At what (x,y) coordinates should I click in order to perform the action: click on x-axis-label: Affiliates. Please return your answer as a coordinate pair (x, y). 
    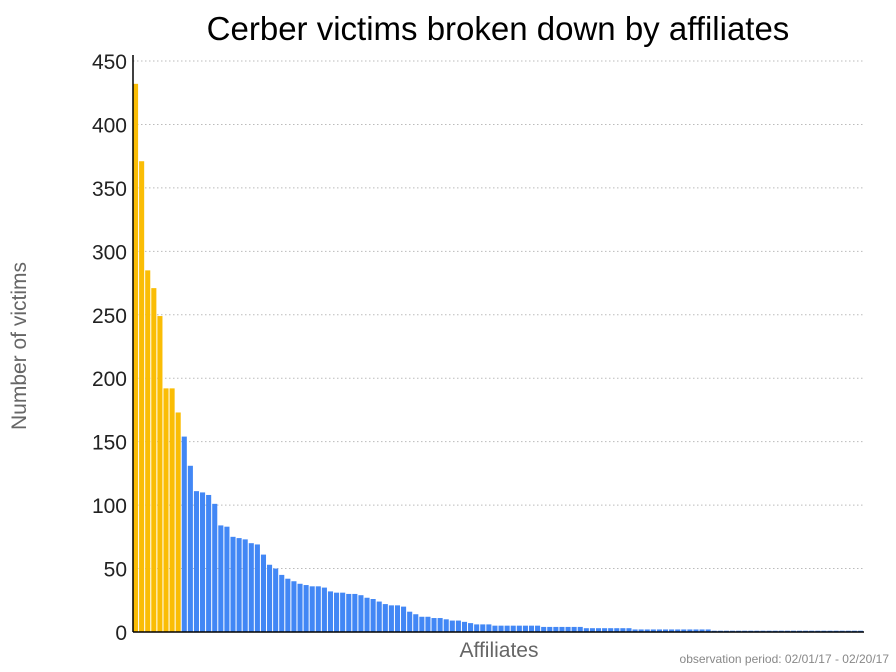
    Looking at the image, I should click on (499, 650).